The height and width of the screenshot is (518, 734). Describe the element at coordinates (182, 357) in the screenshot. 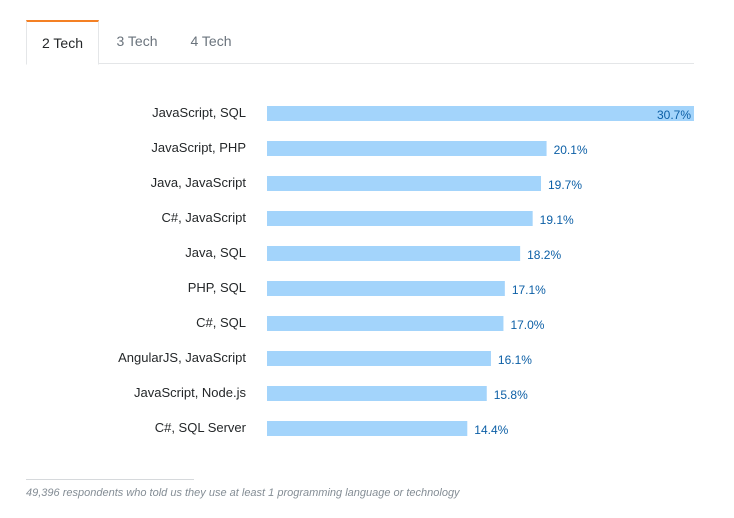

I see `category-label: AngularJS, JavaScript` at that location.